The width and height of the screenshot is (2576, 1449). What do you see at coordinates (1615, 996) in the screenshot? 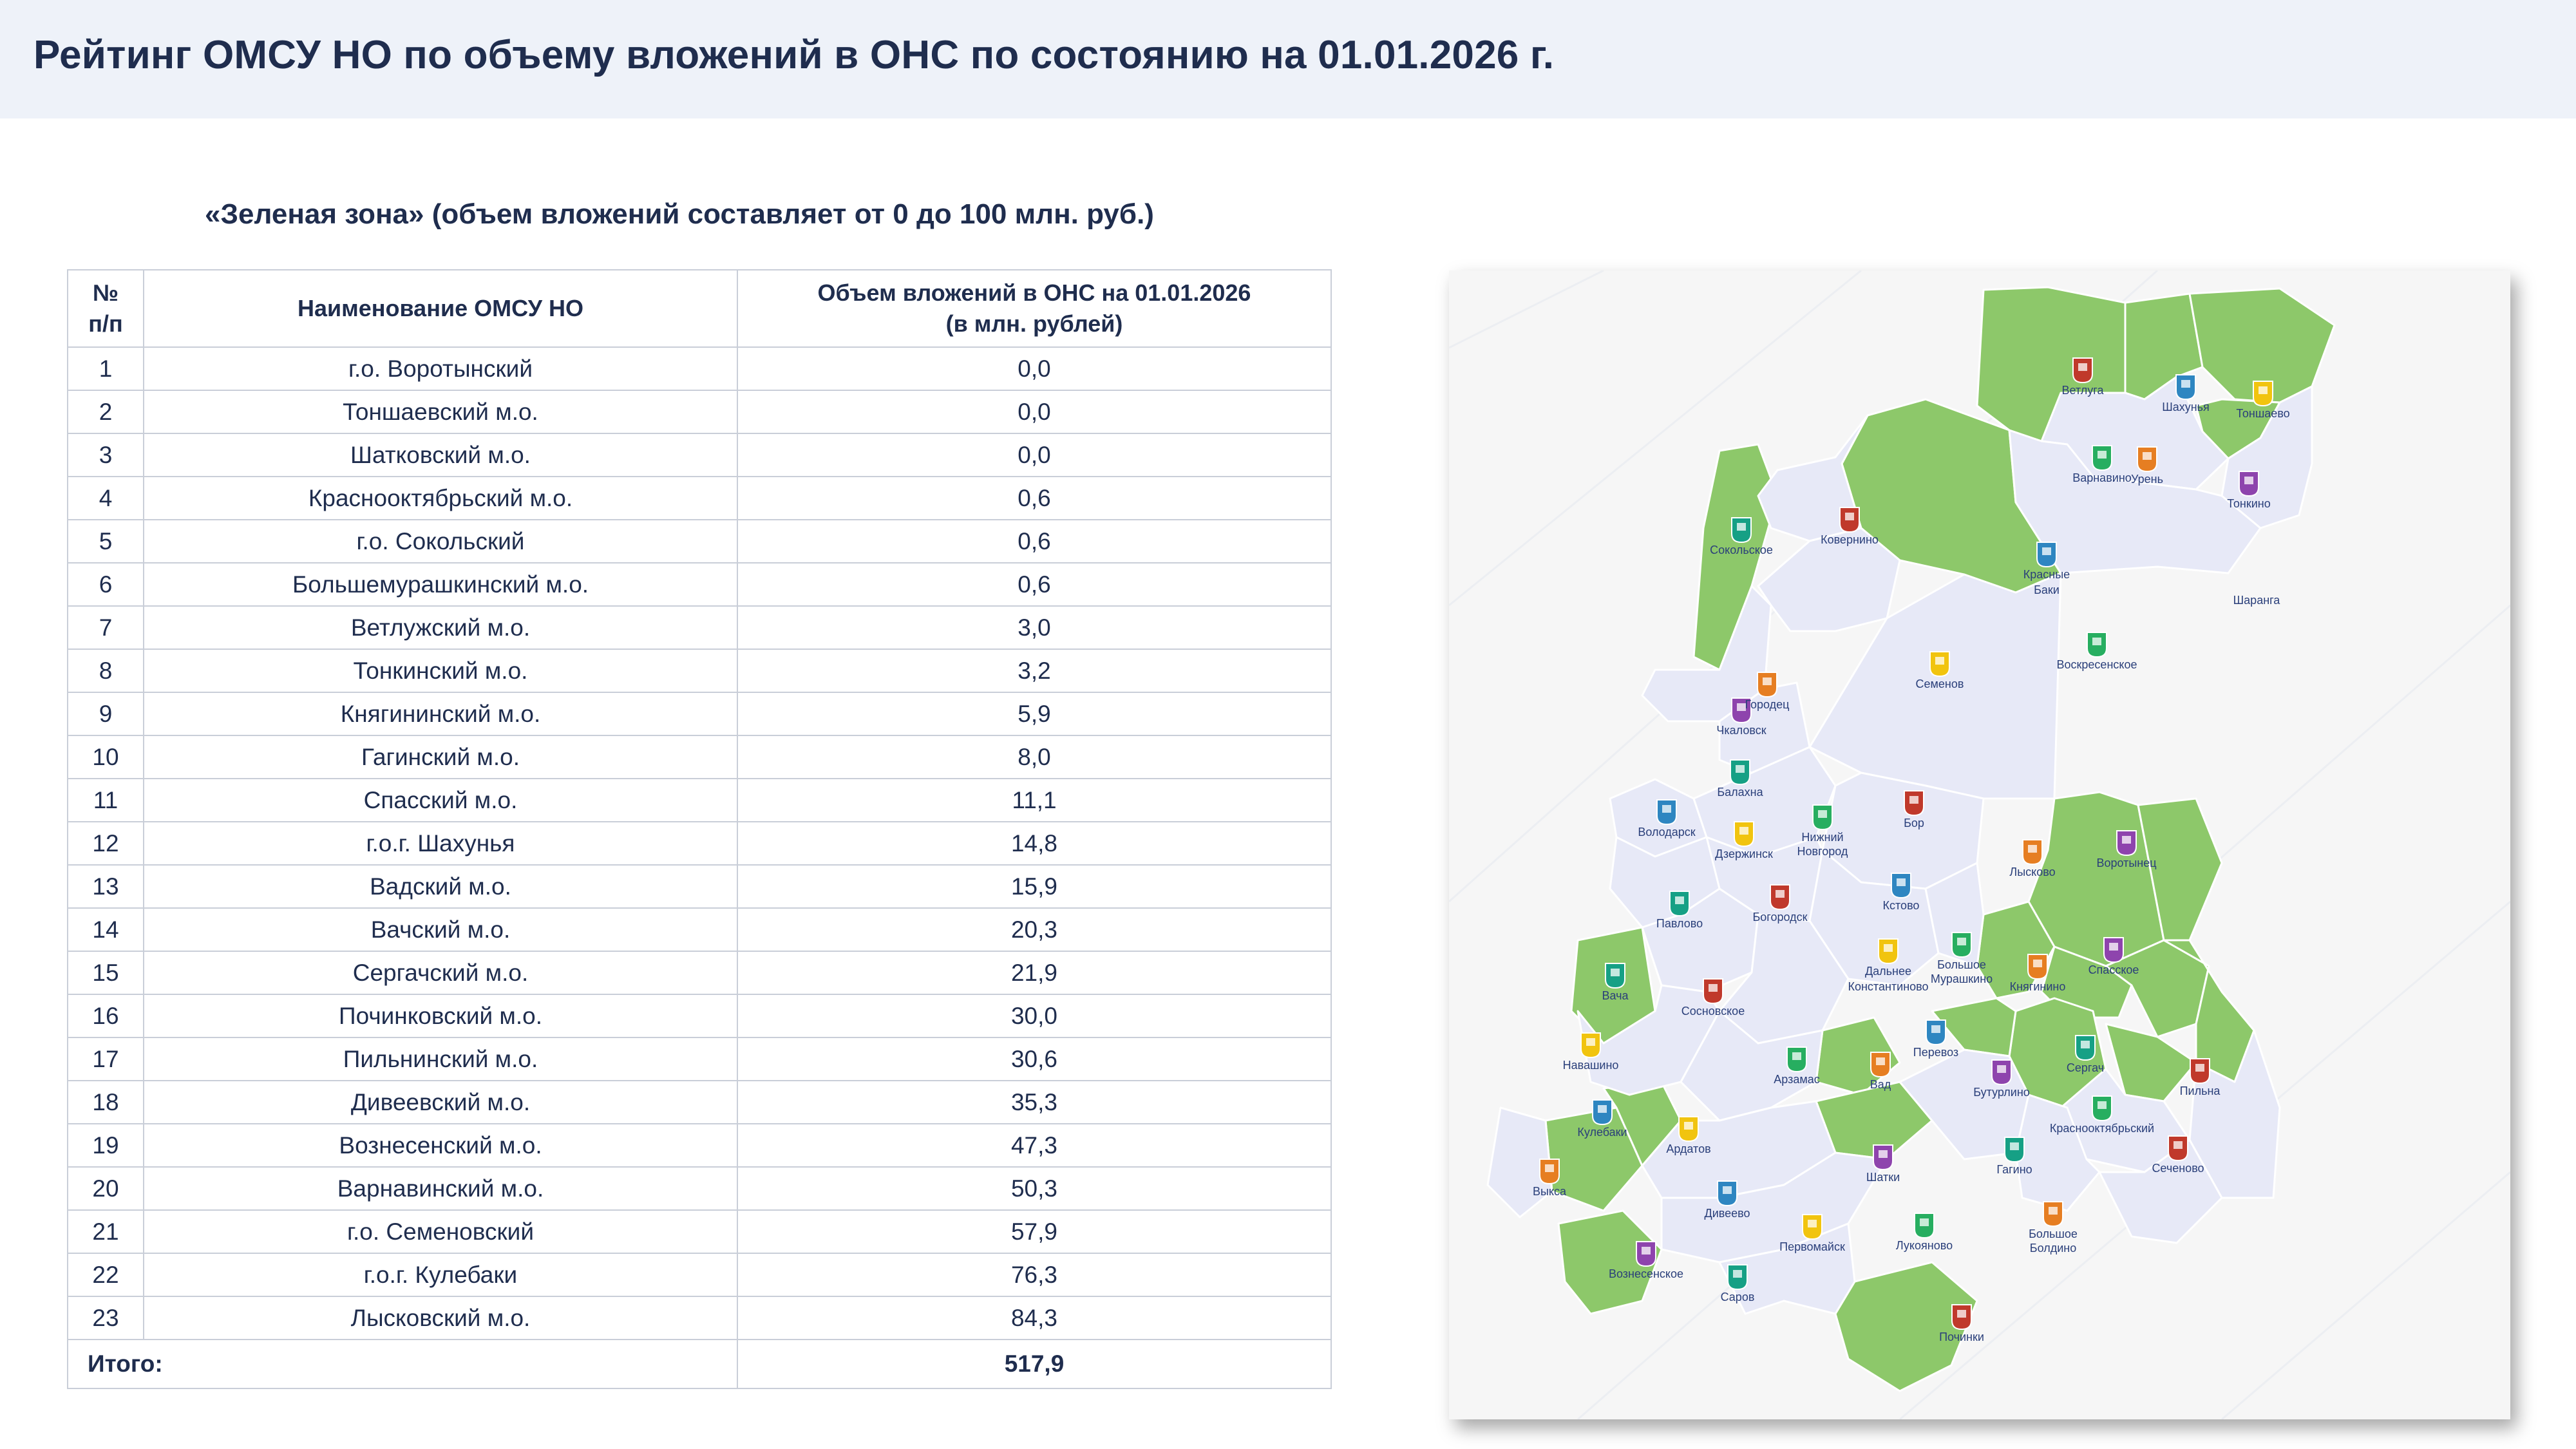
I see `district-label: Вача` at bounding box center [1615, 996].